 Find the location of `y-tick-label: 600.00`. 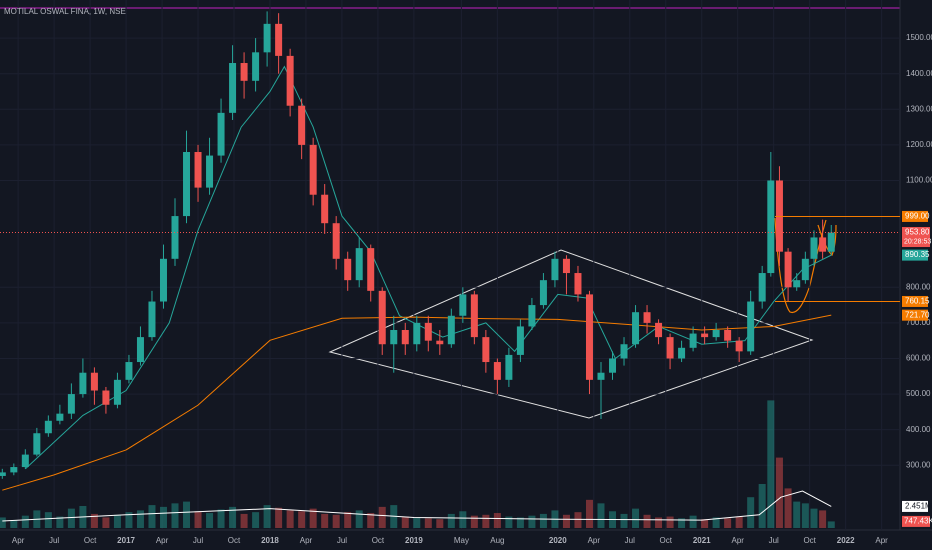

y-tick-label: 600.00 is located at coordinates (918, 358).